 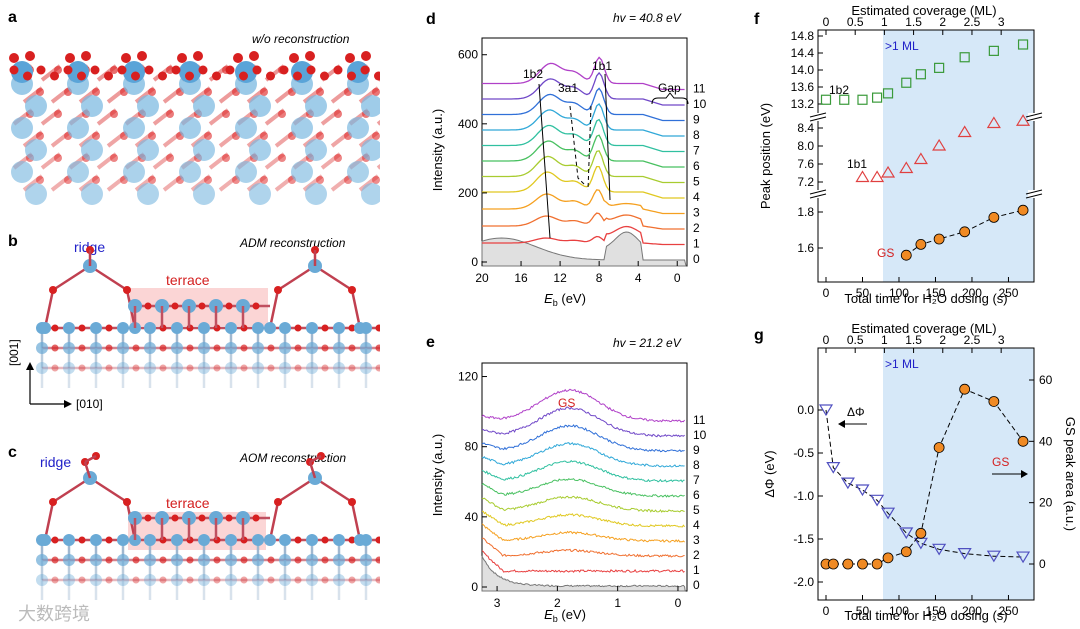 What do you see at coordinates (925, 298) in the screenshot?
I see `xlabel-f: Total time for H₂O dosing (s)` at bounding box center [925, 298].